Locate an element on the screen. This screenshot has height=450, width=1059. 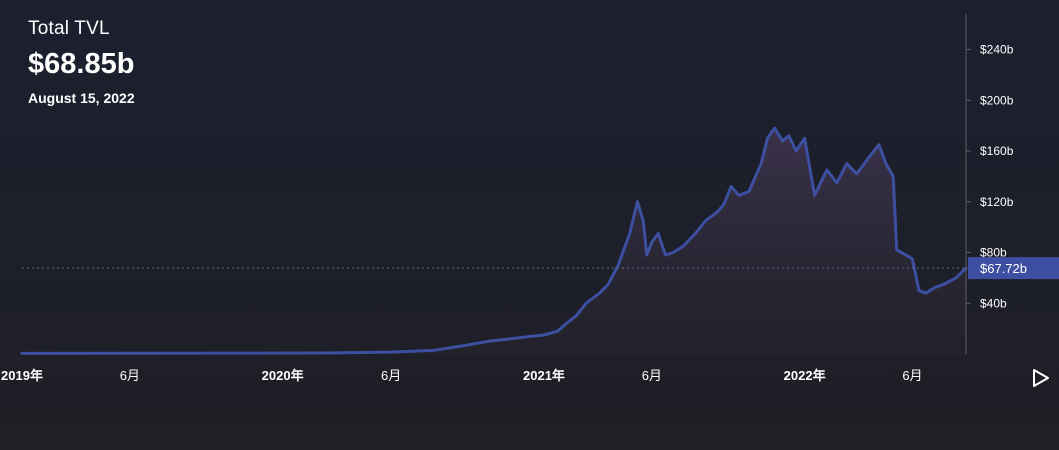
play-icon is located at coordinates (1041, 378).